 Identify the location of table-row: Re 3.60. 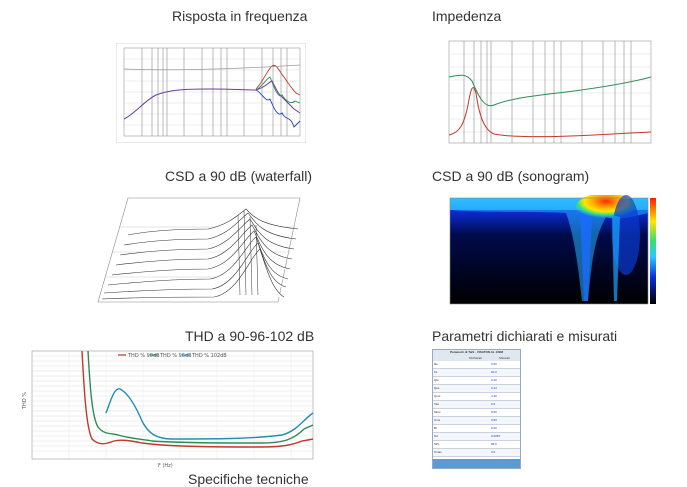
(476, 365).